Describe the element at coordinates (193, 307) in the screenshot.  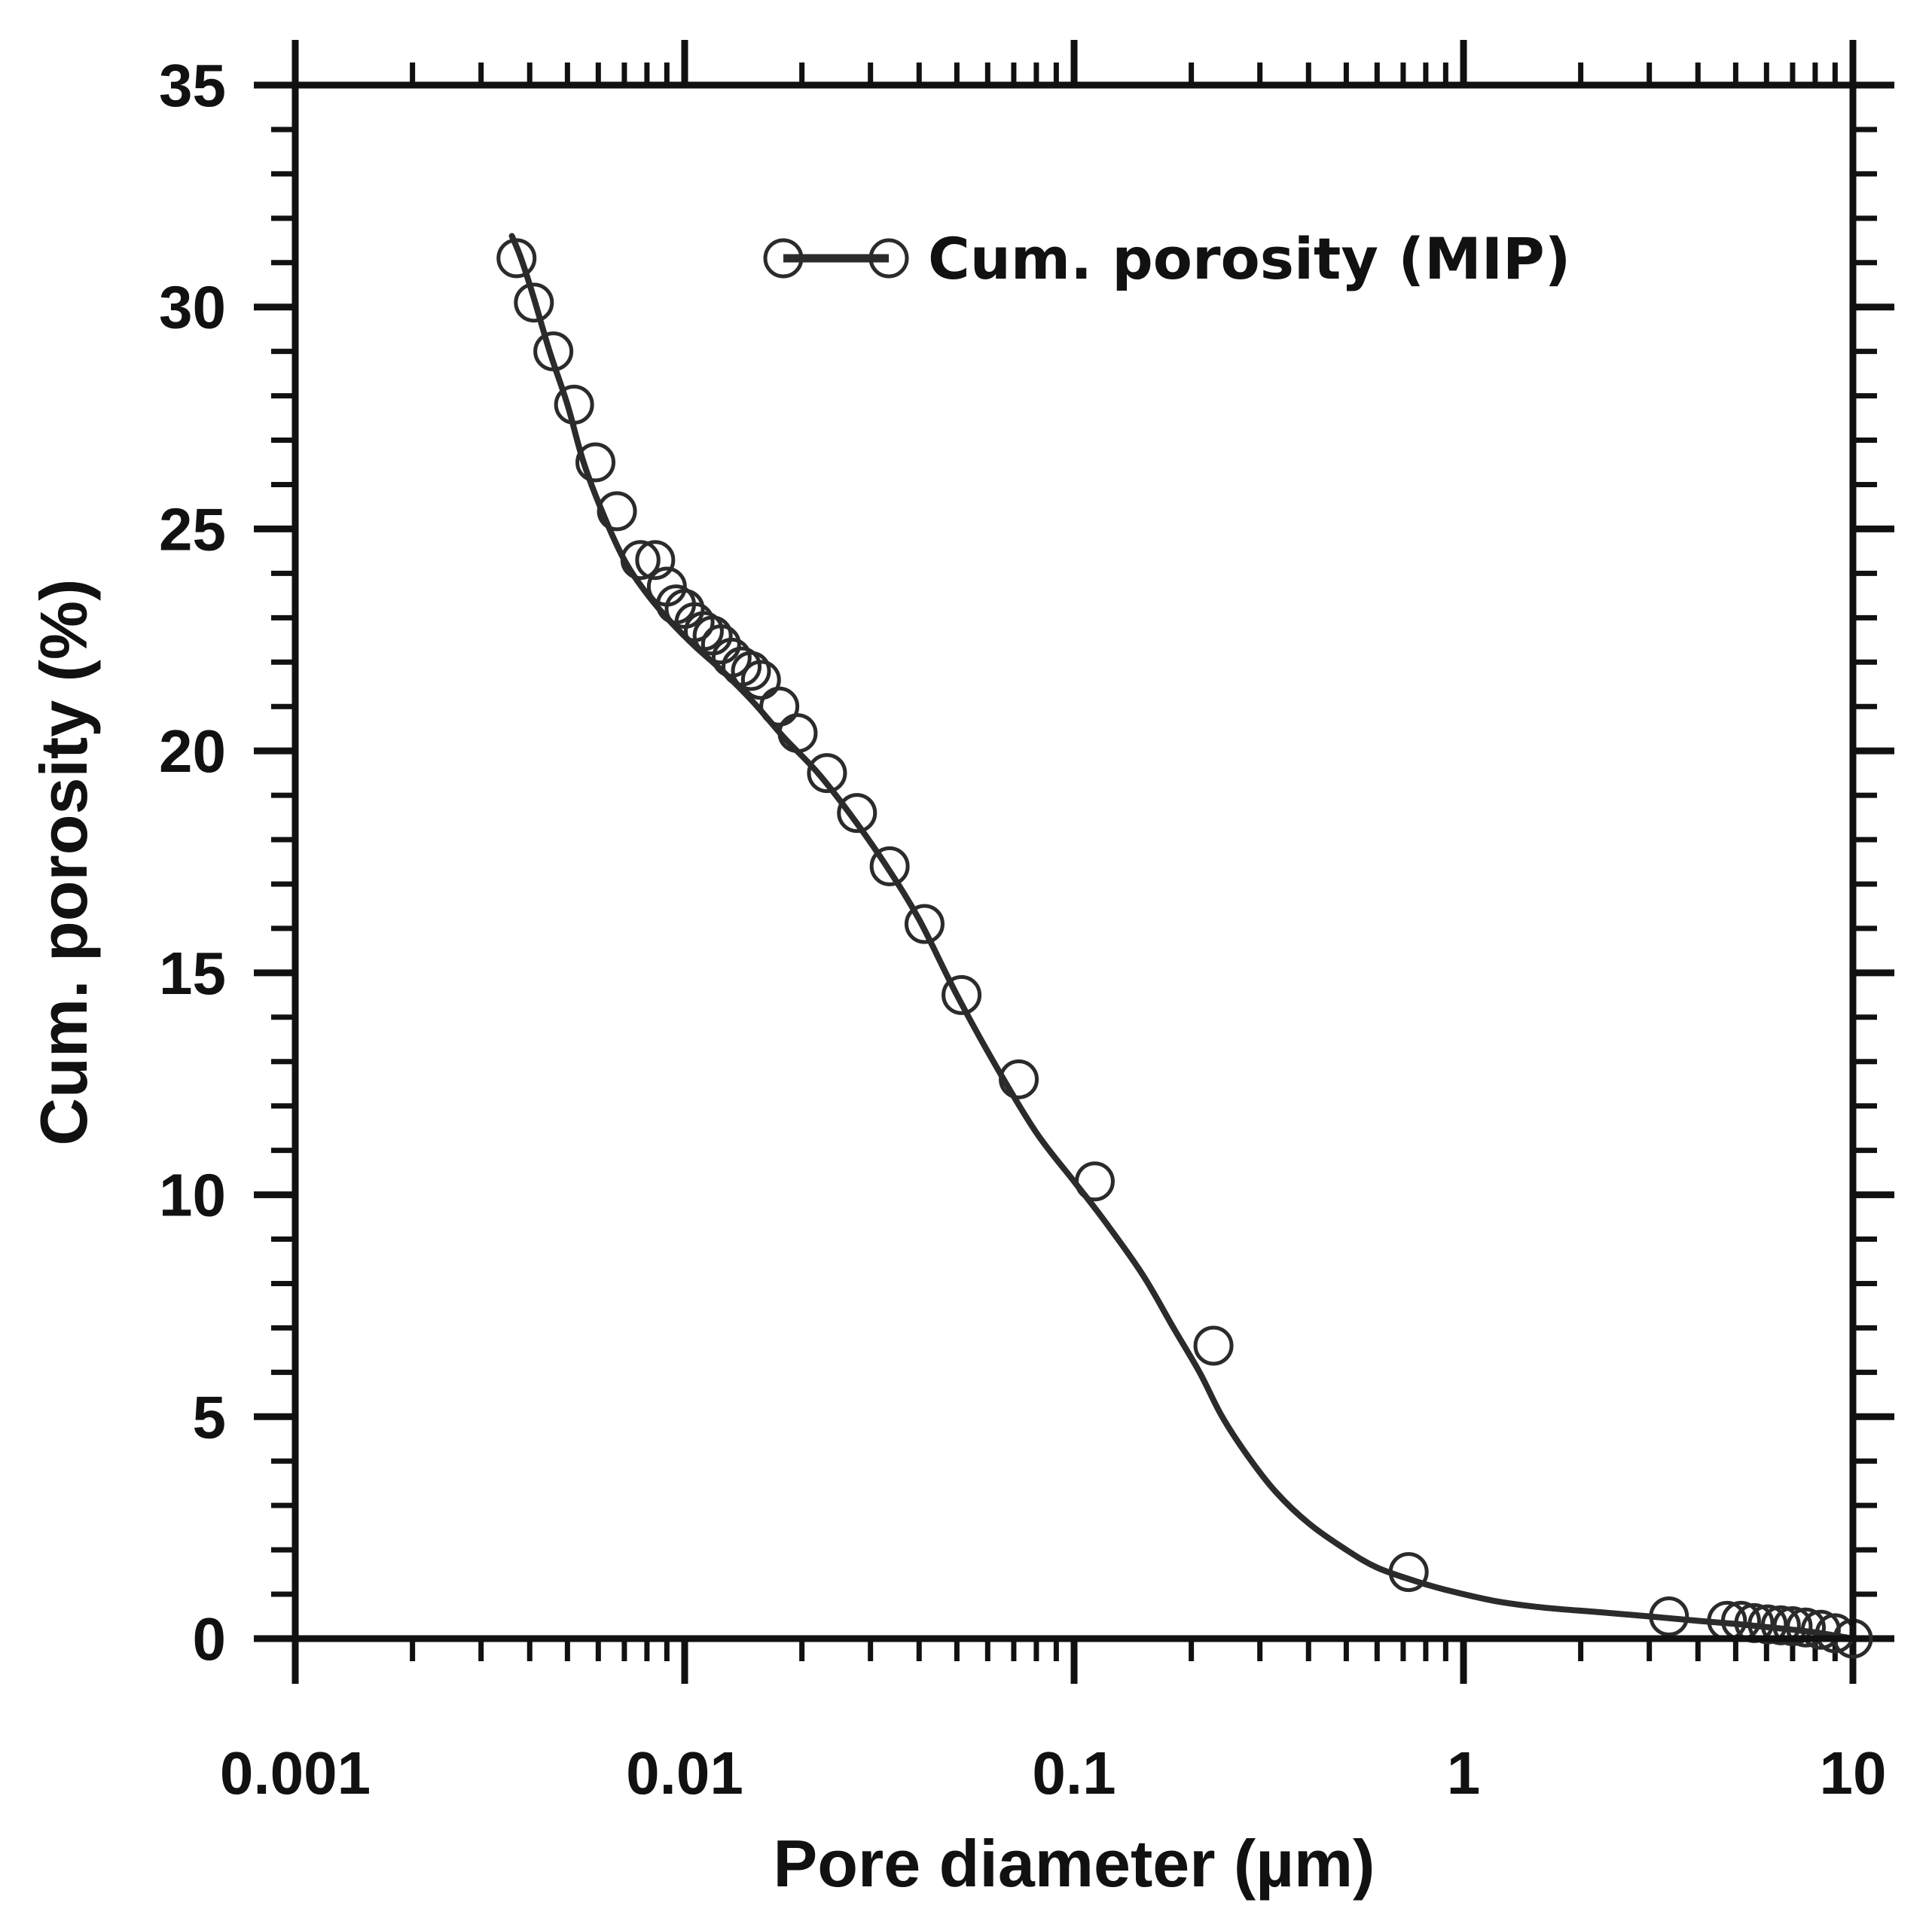
I see `y-tick-label: 30` at that location.